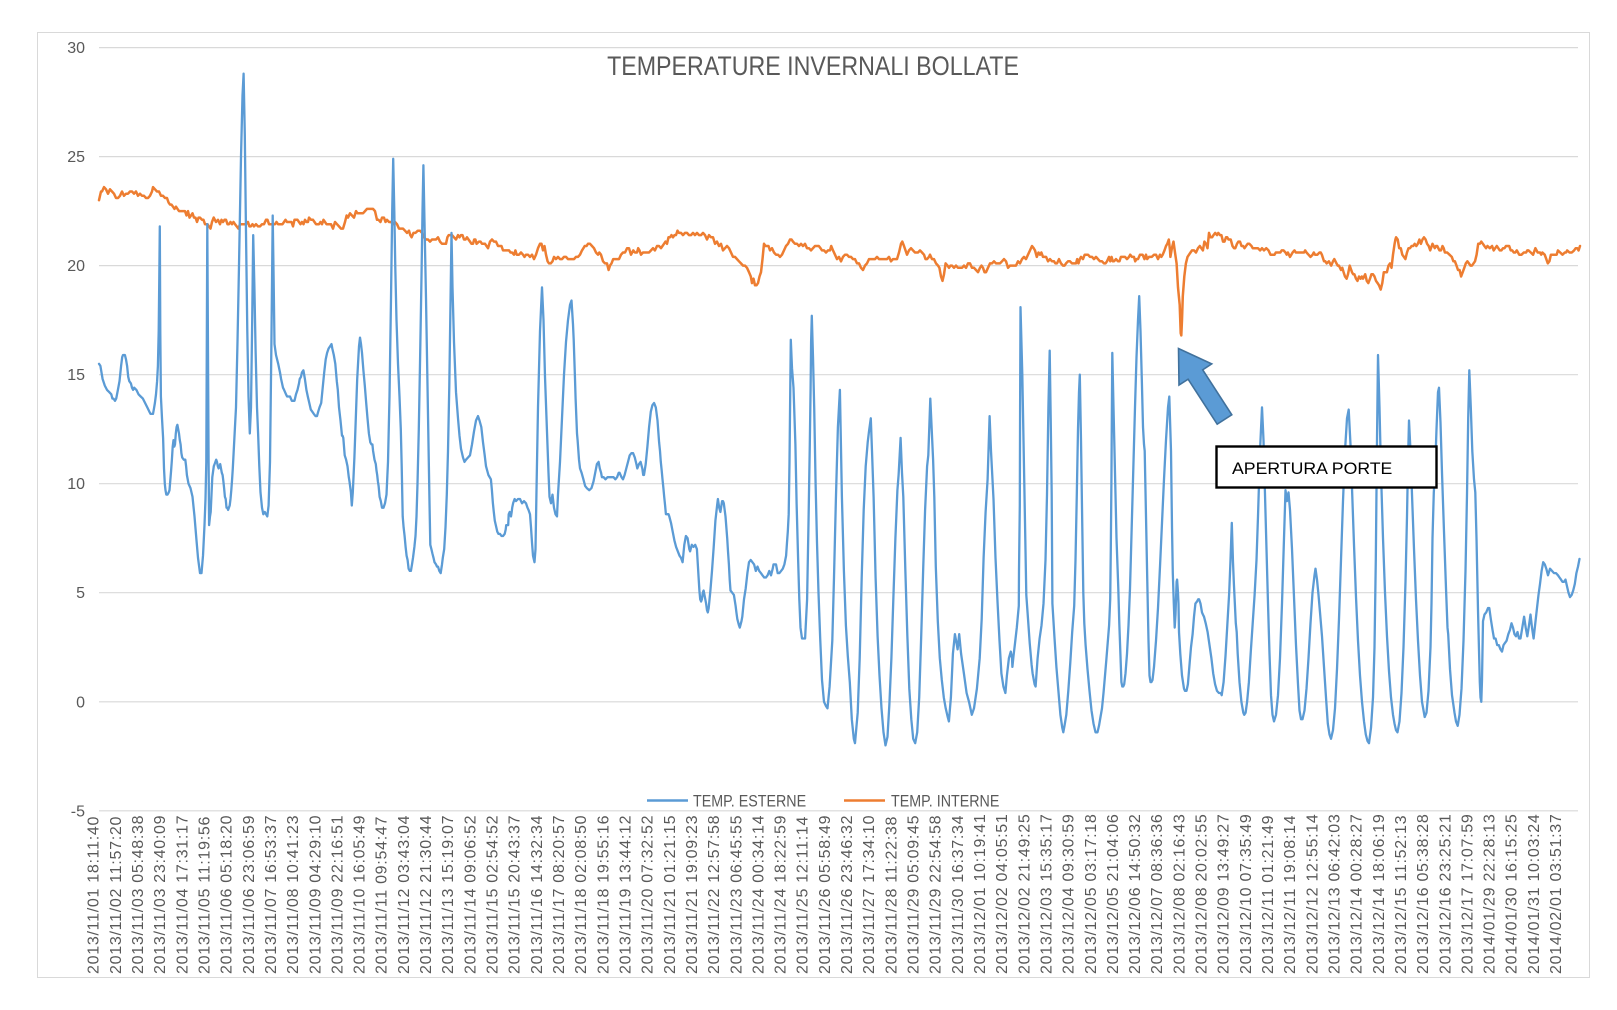 This screenshot has width=1617, height=1010. I want to click on svg-text: 2013/11/19 13:44:12, so click(626, 894).